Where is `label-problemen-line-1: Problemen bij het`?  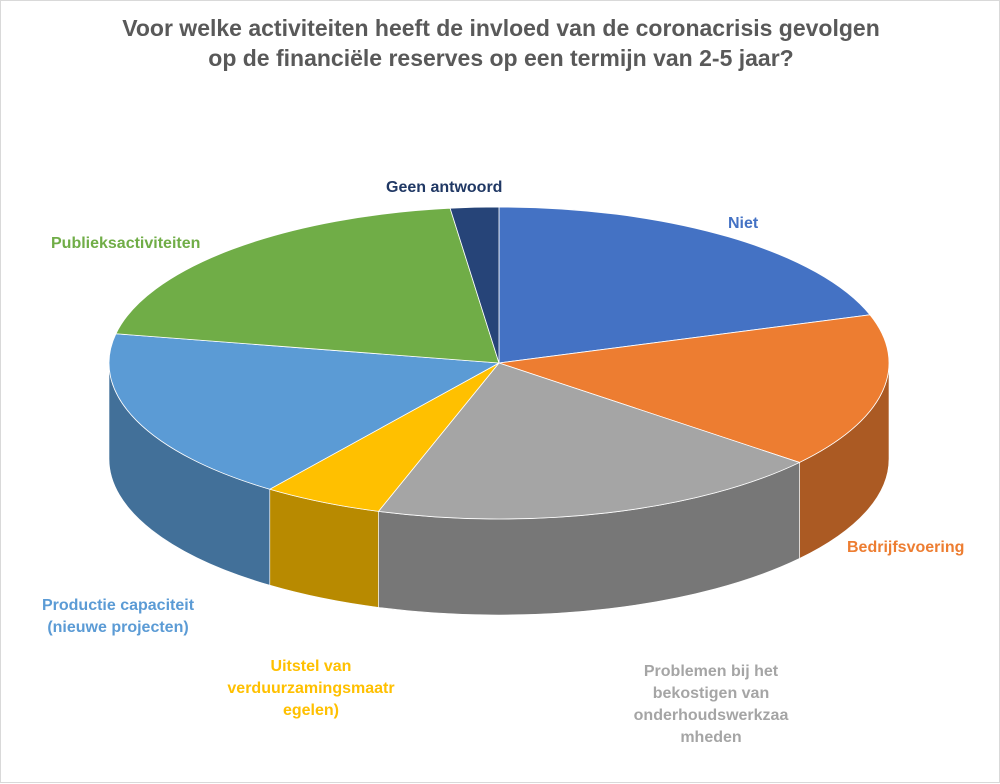 label-problemen-line-1: Problemen bij het is located at coordinates (711, 671).